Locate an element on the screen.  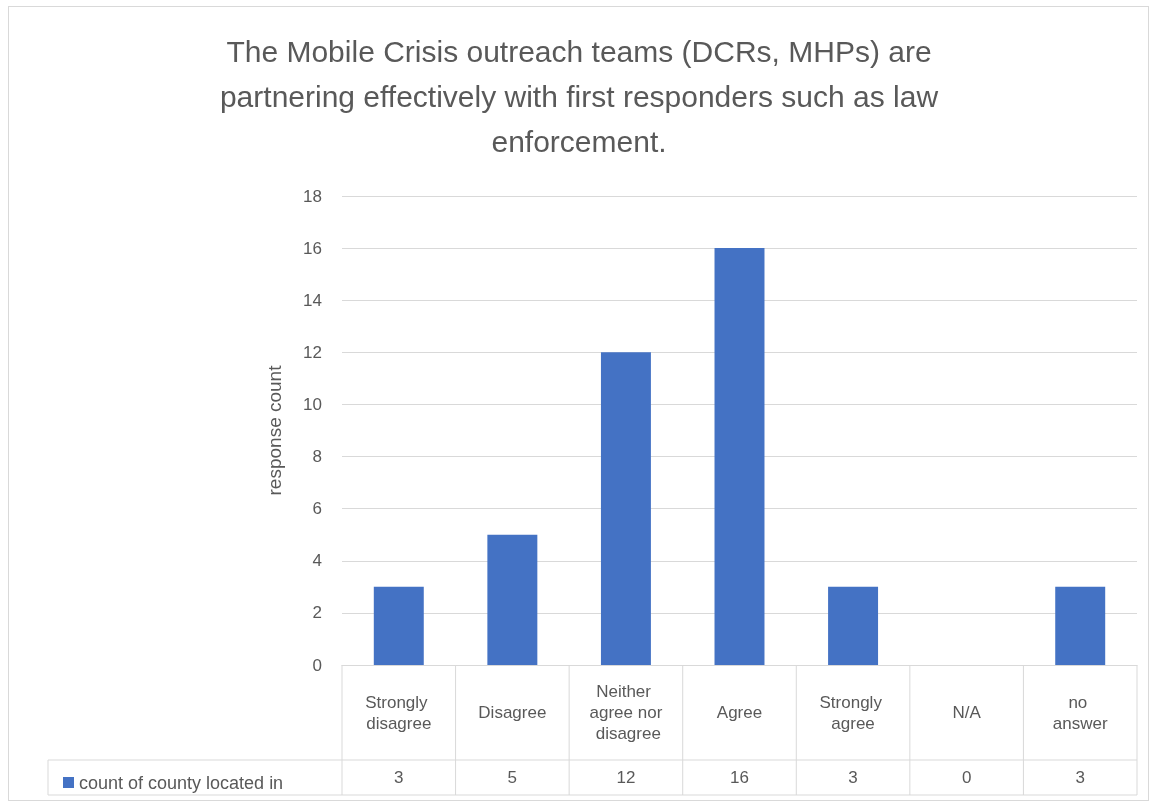
x-tick-label: Neither agree nor disagree is located at coordinates (626, 712).